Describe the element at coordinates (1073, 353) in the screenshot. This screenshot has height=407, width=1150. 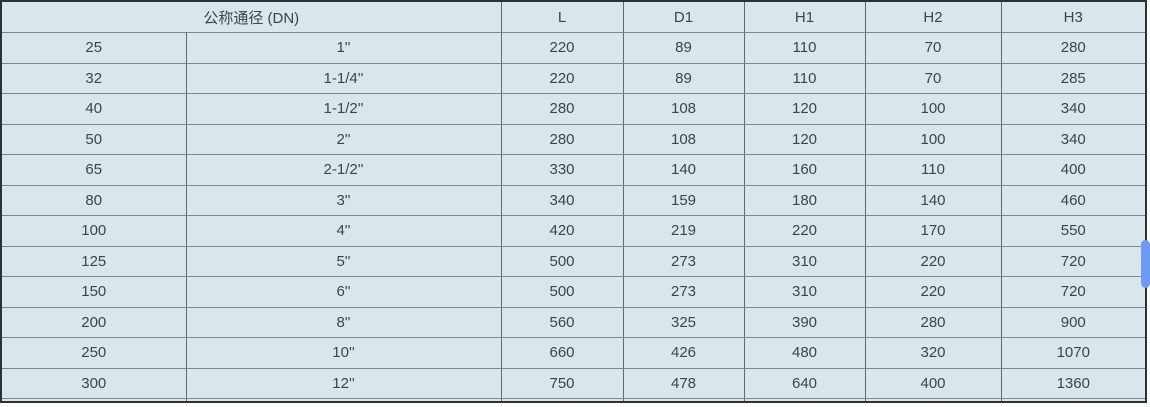
I see `cell-h3: 1070` at that location.